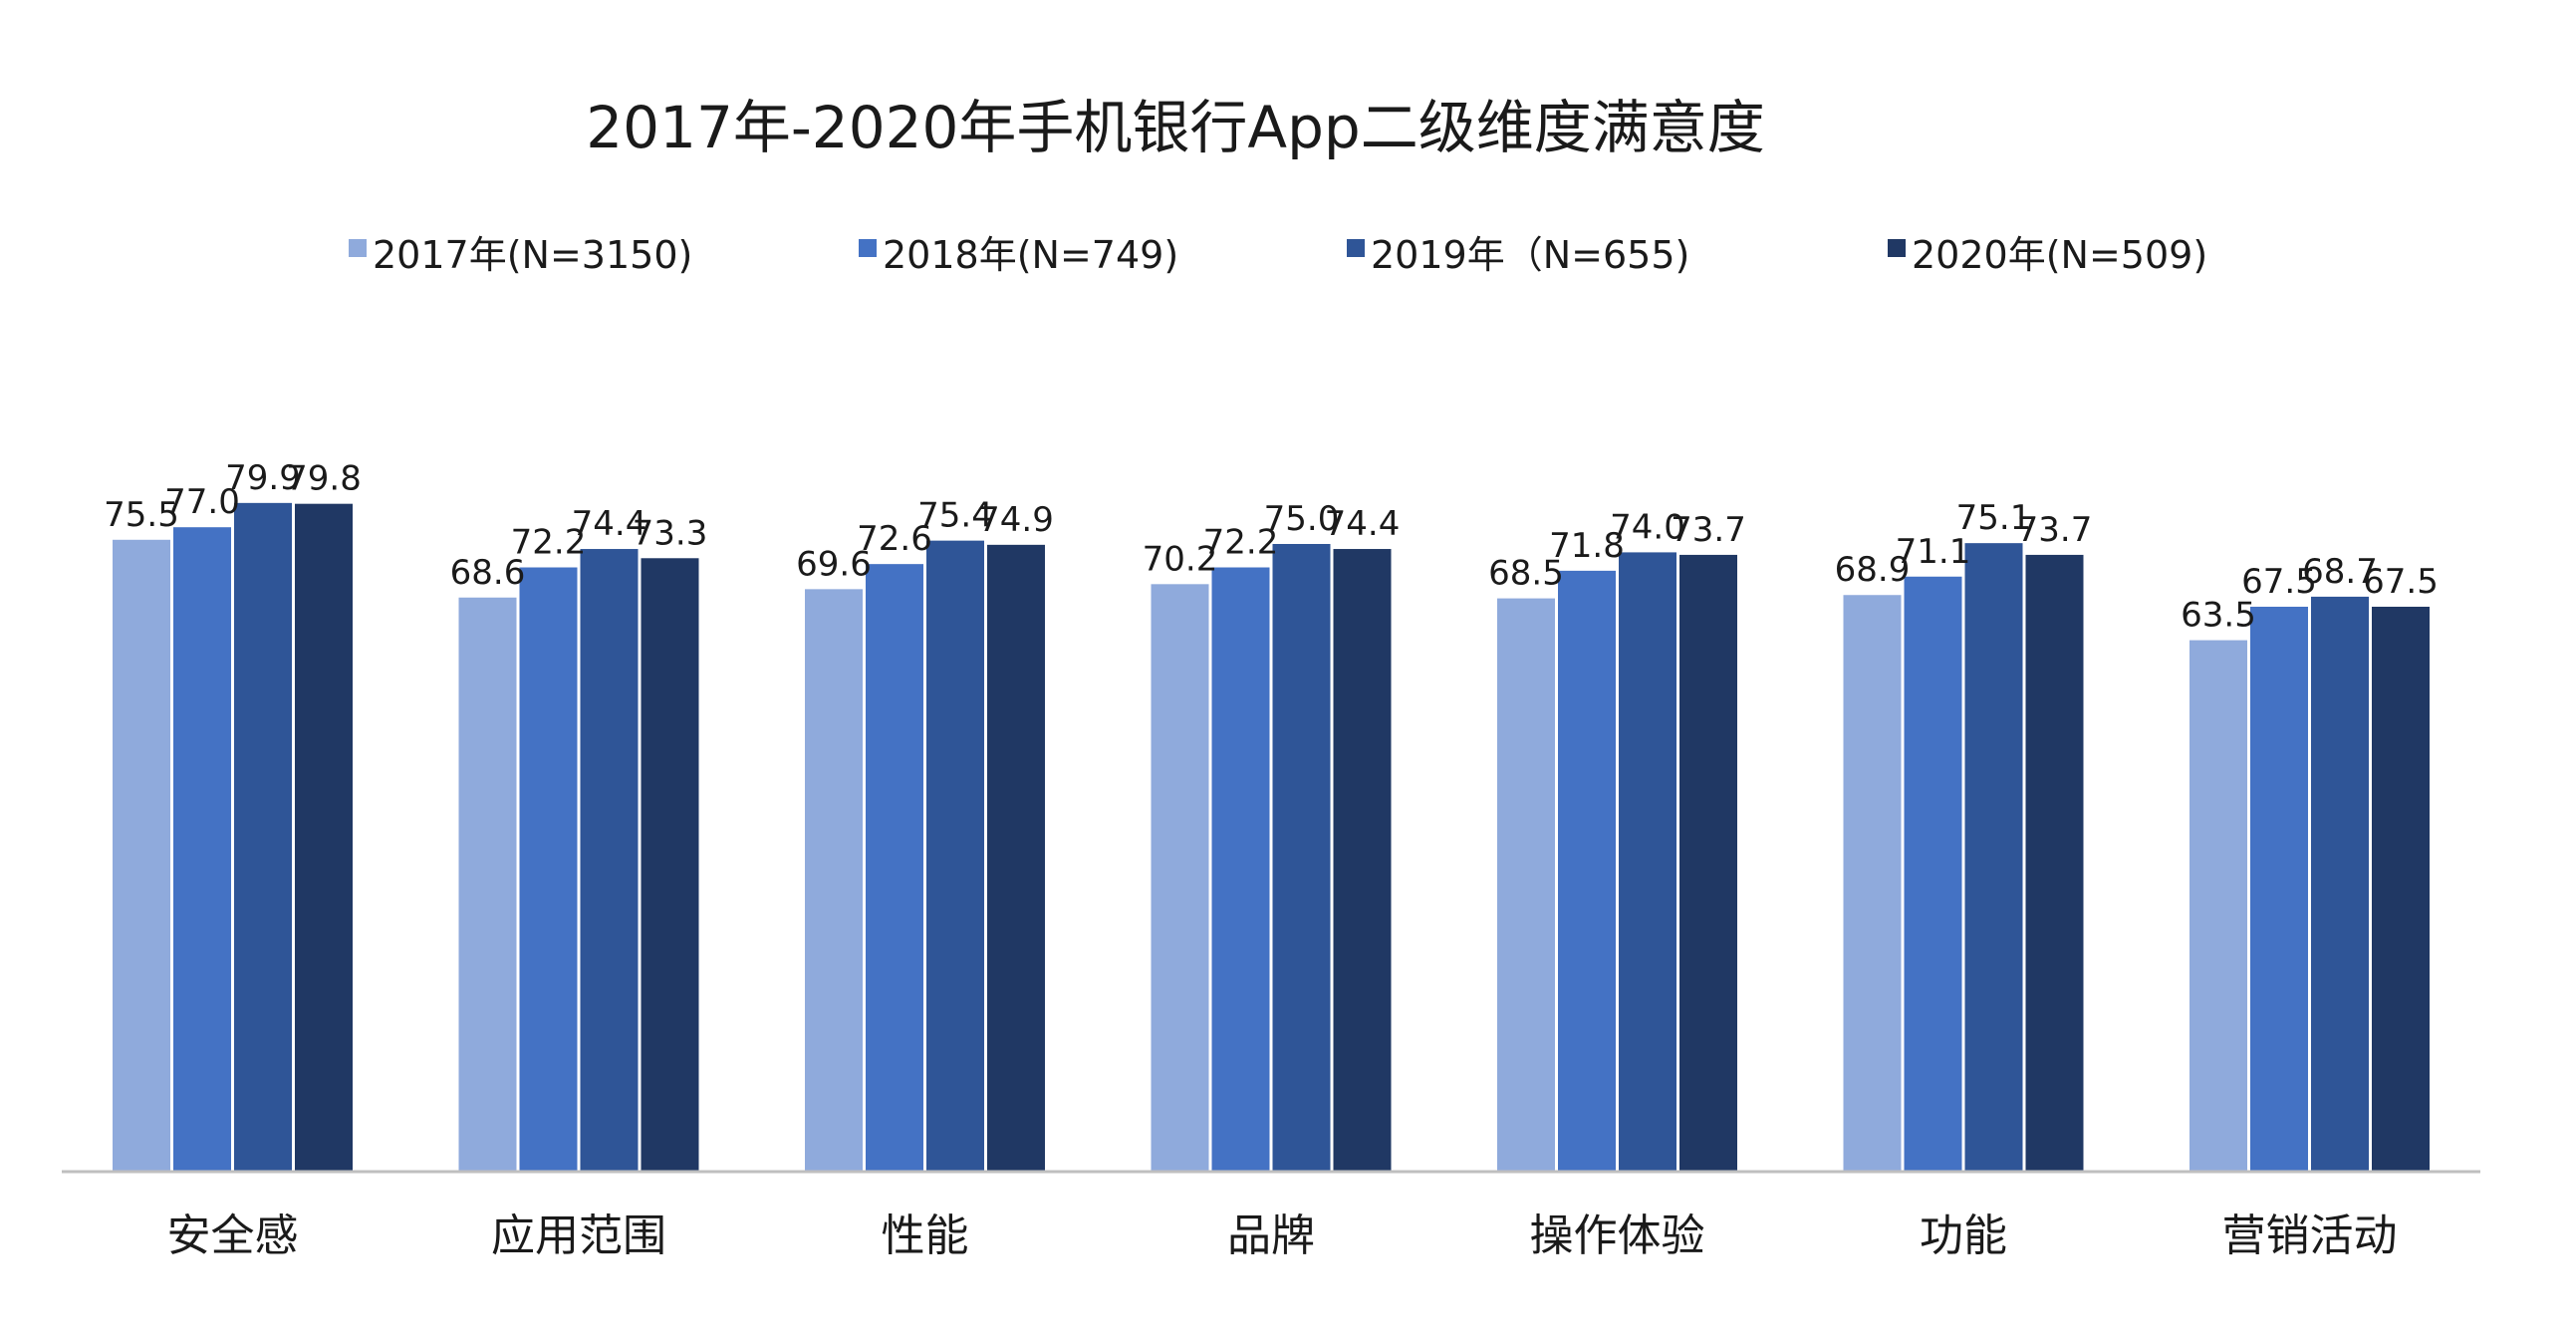  What do you see at coordinates (1617, 1235) in the screenshot?
I see `category-label-5: 操作体验` at bounding box center [1617, 1235].